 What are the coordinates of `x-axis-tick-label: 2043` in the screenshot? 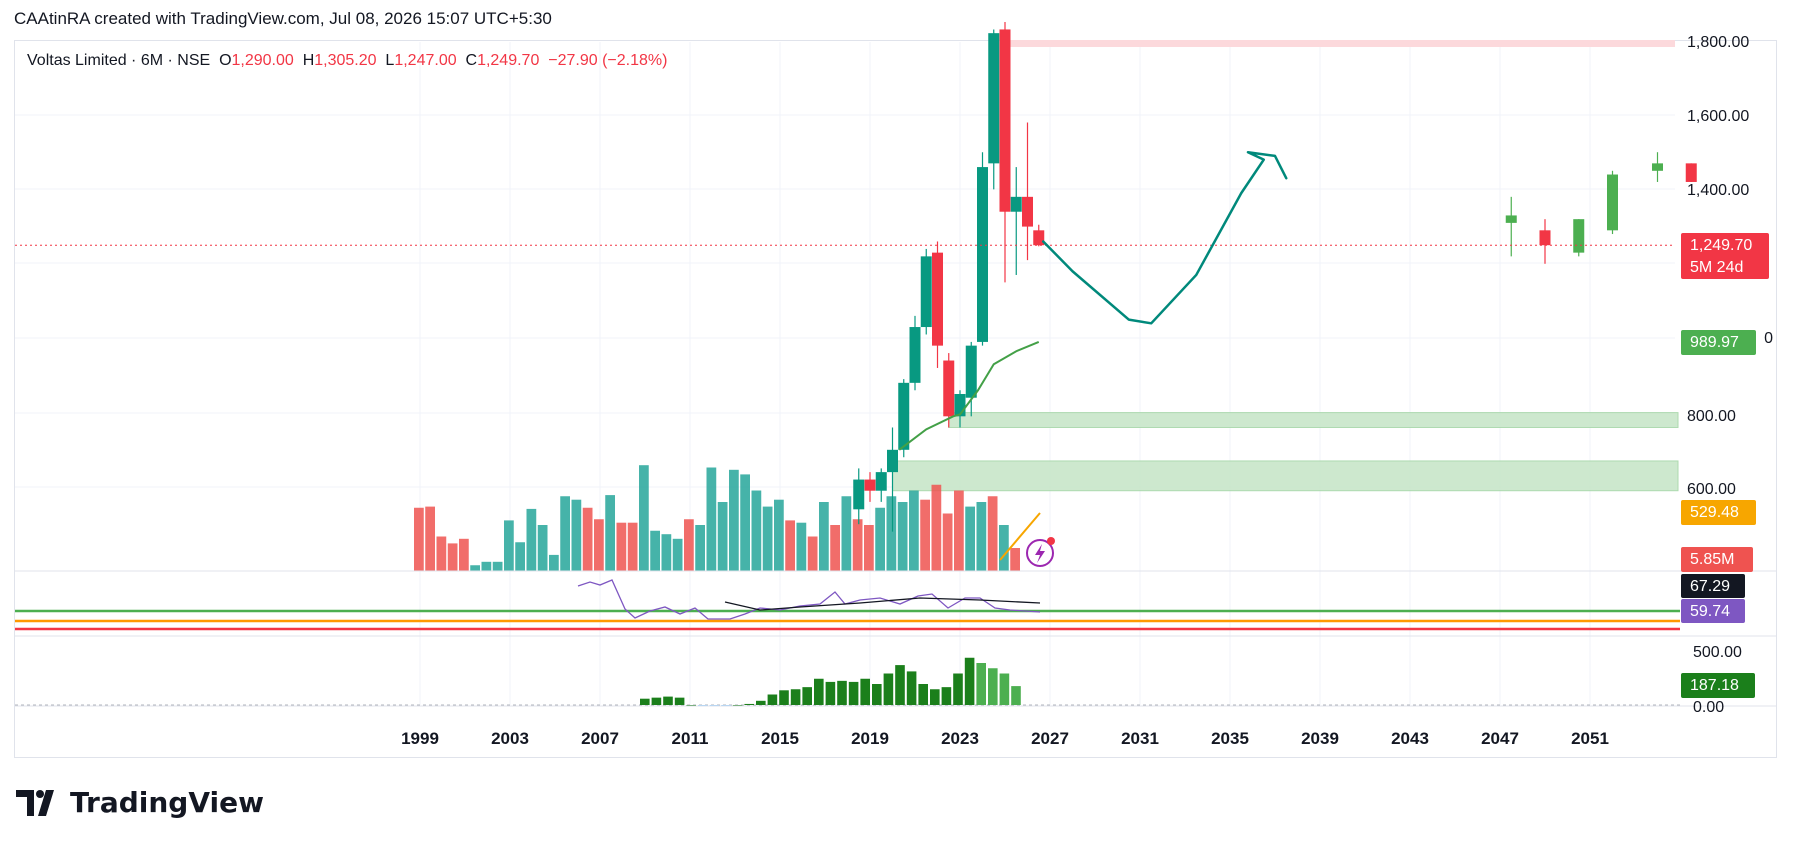 It's located at (1410, 738).